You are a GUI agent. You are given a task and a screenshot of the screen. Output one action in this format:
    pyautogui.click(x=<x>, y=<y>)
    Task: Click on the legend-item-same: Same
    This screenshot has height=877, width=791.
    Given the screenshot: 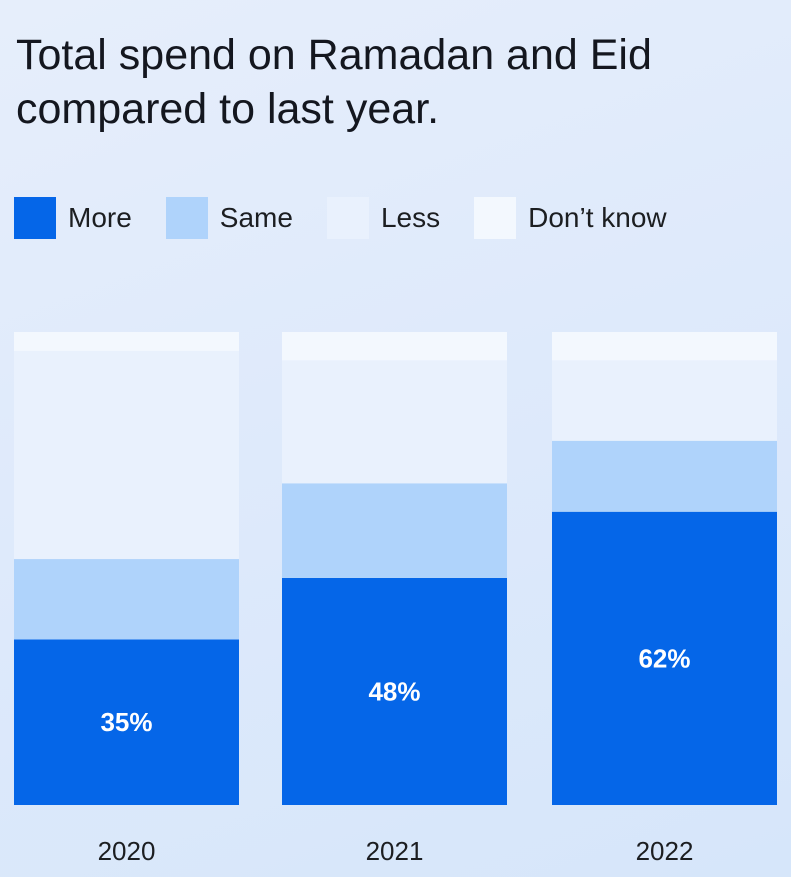 What is the action you would take?
    pyautogui.click(x=229, y=218)
    